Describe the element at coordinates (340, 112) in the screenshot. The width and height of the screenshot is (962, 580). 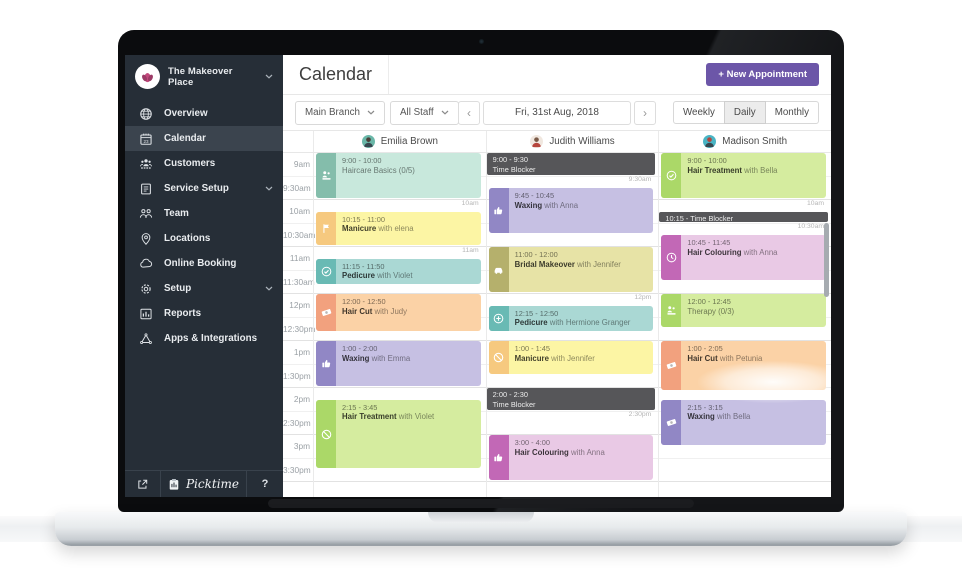
I see `branch-dropdown: Main Branch` at that location.